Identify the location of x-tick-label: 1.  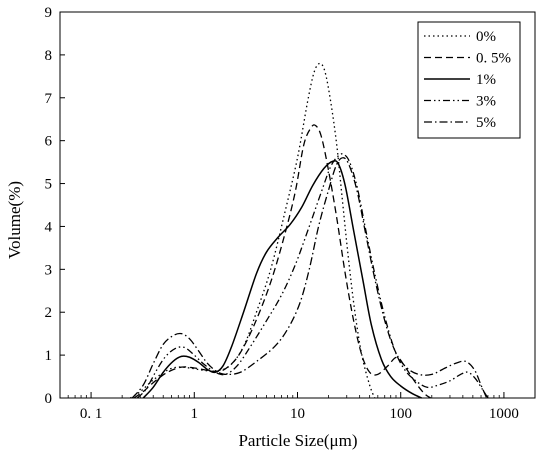
(195, 414).